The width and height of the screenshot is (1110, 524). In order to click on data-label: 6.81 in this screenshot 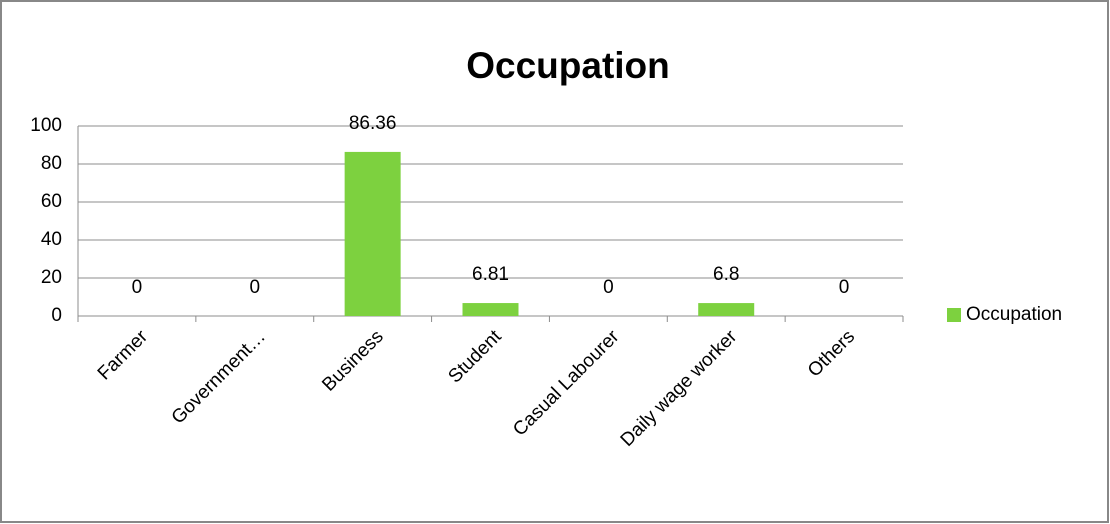, I will do `click(490, 274)`.